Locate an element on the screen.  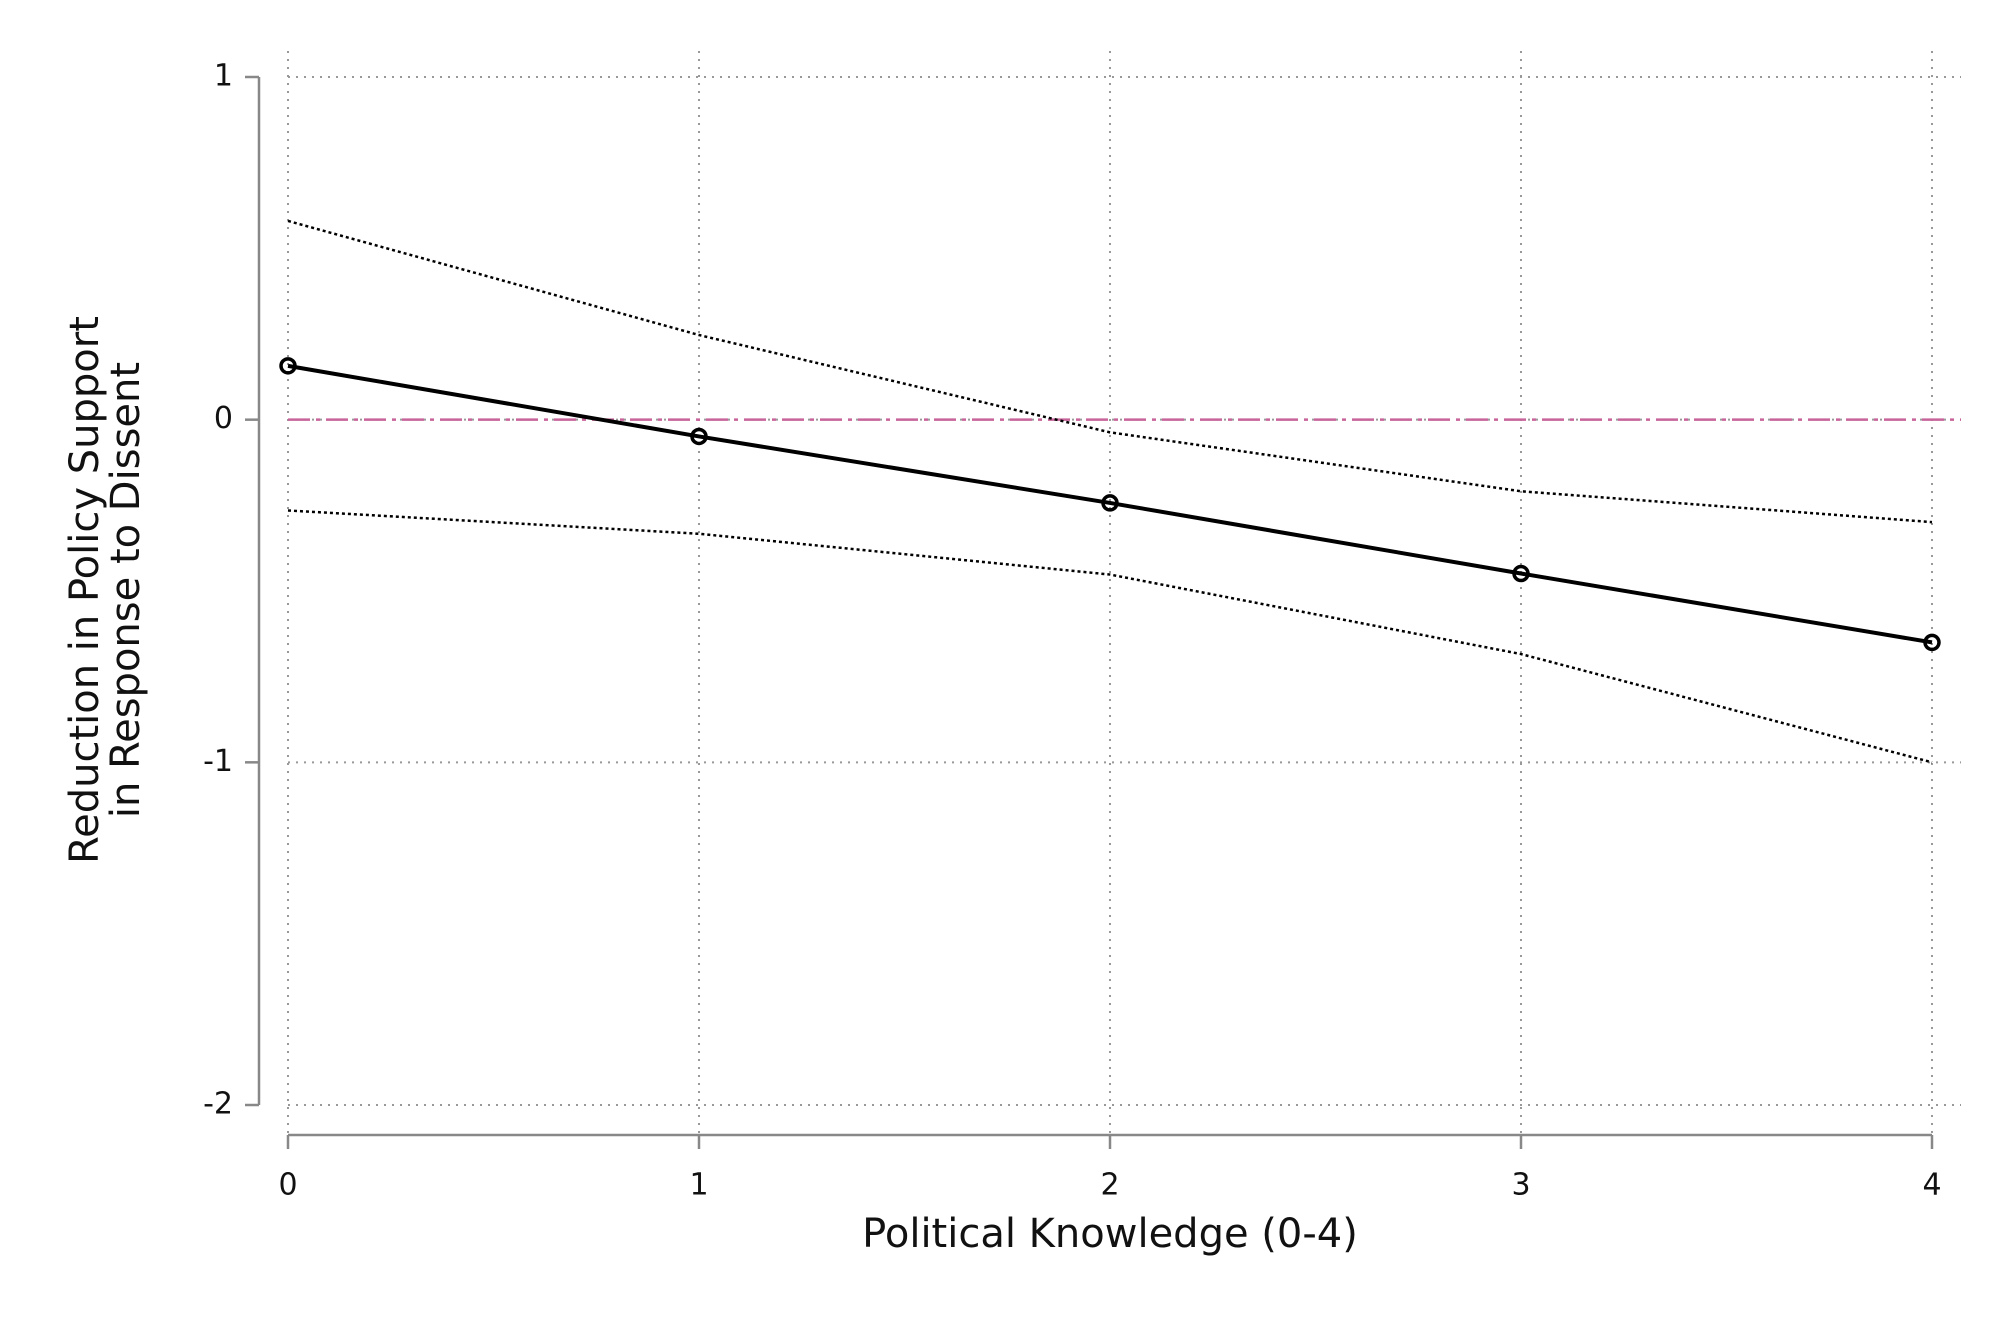
x-tick-label: 2 is located at coordinates (1109, 1185).